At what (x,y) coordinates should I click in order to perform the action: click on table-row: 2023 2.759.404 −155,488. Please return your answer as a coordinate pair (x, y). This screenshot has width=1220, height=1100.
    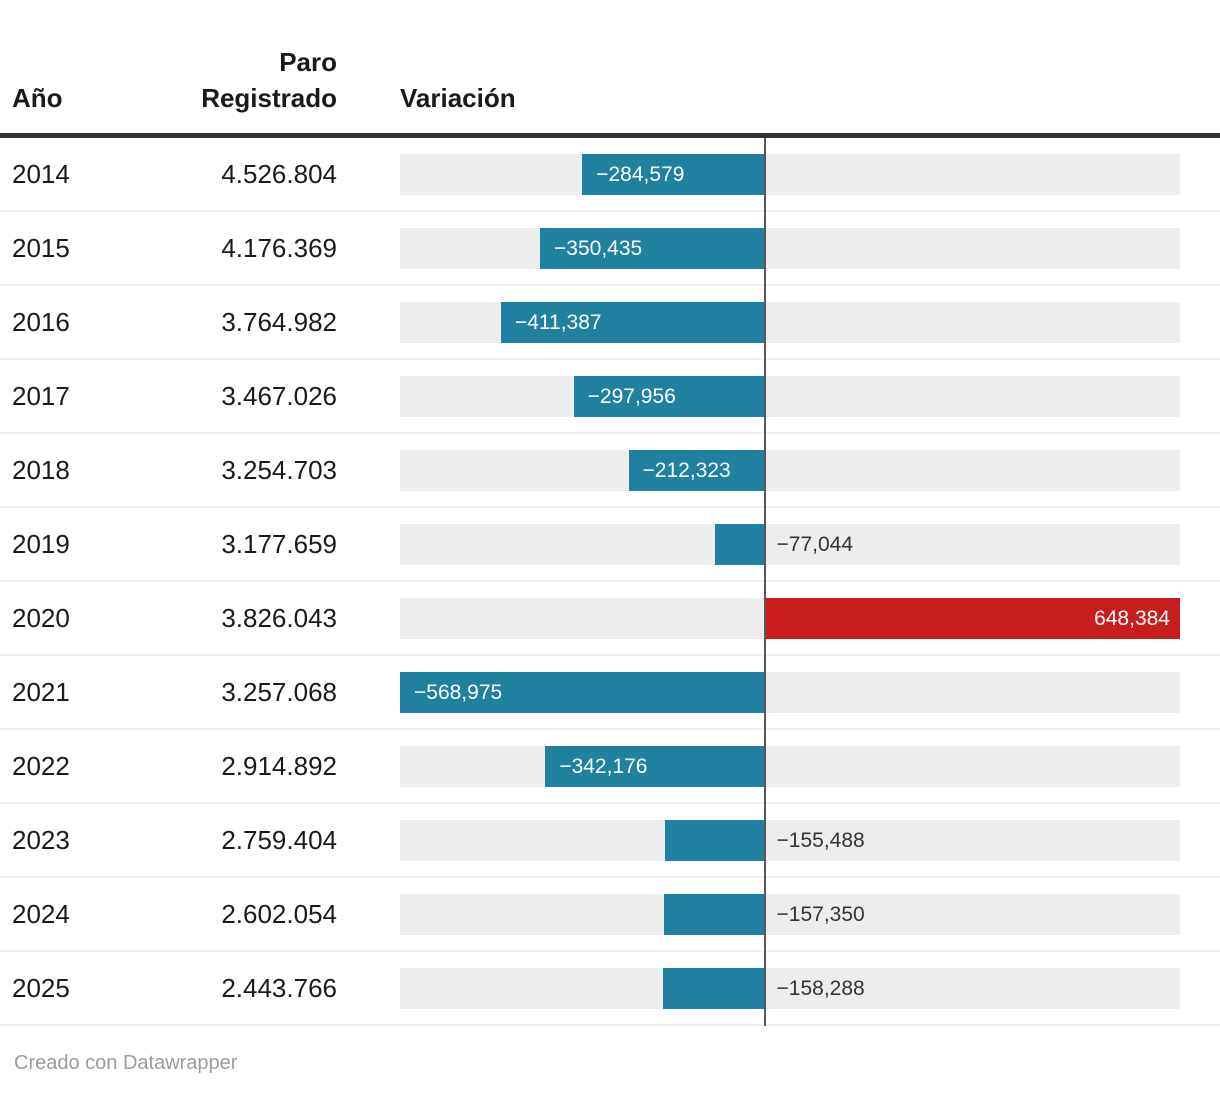
    Looking at the image, I should click on (610, 841).